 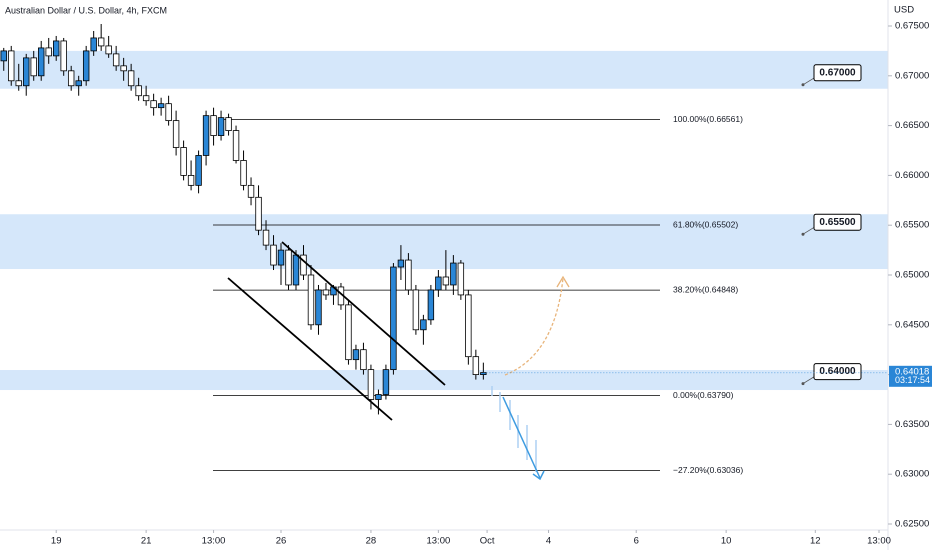 What do you see at coordinates (708, 470) in the screenshot?
I see `fib-label: −27.20%(0.63036)` at bounding box center [708, 470].